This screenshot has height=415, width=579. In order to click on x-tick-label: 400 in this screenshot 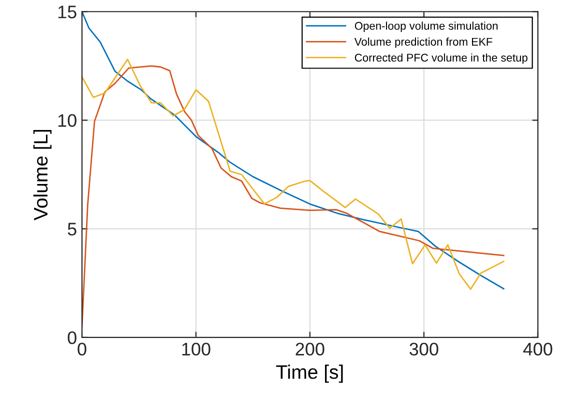, I will do `click(537, 349)`.